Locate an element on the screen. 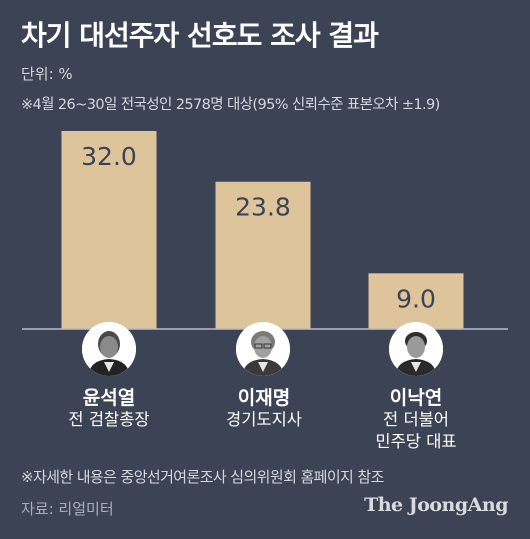 The width and height of the screenshot is (530, 539). bar-value-label-1: 32.0 is located at coordinates (109, 156).